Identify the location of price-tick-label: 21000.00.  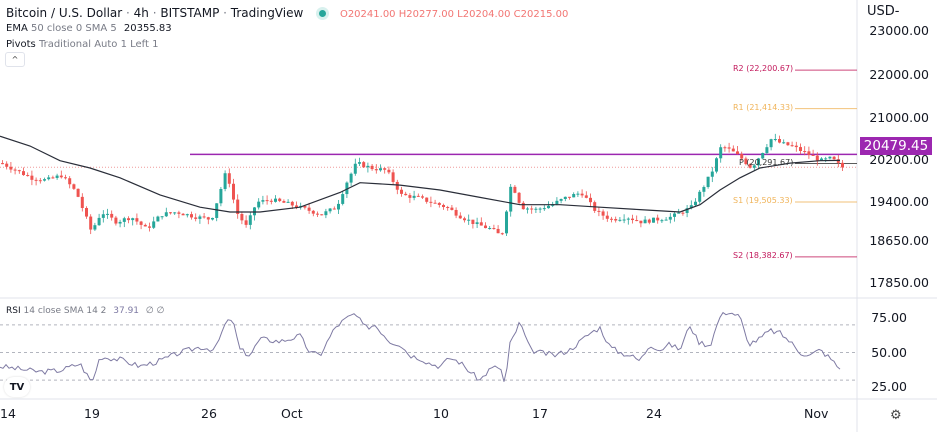
(899, 117).